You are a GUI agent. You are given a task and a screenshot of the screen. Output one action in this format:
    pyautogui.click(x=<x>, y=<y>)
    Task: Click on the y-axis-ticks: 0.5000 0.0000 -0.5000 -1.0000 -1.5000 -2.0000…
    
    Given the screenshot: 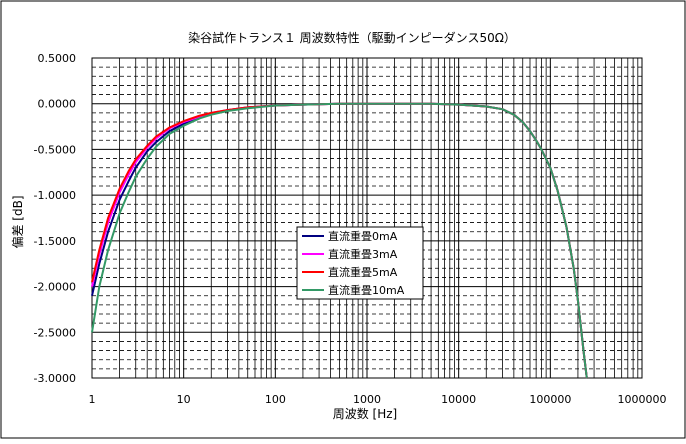 What is the action you would take?
    pyautogui.click(x=55, y=218)
    